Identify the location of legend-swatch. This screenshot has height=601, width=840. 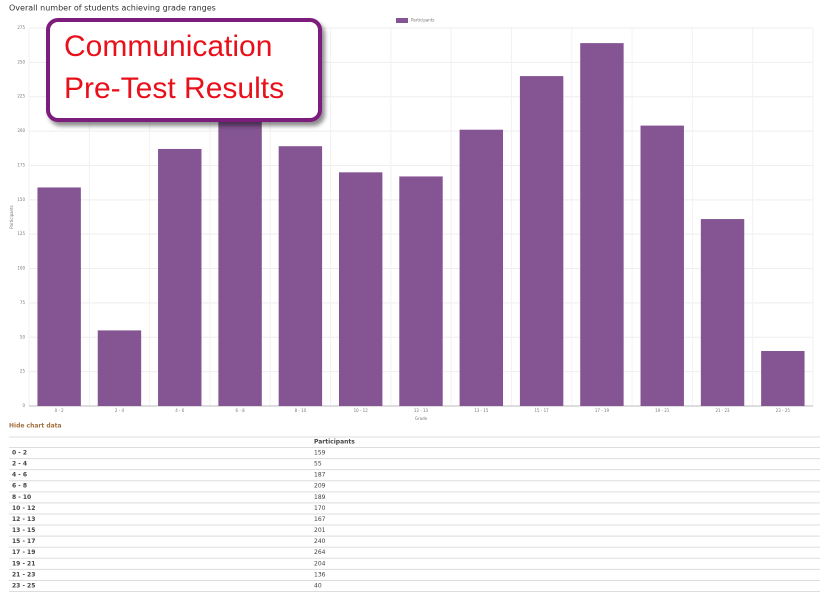
(402, 20).